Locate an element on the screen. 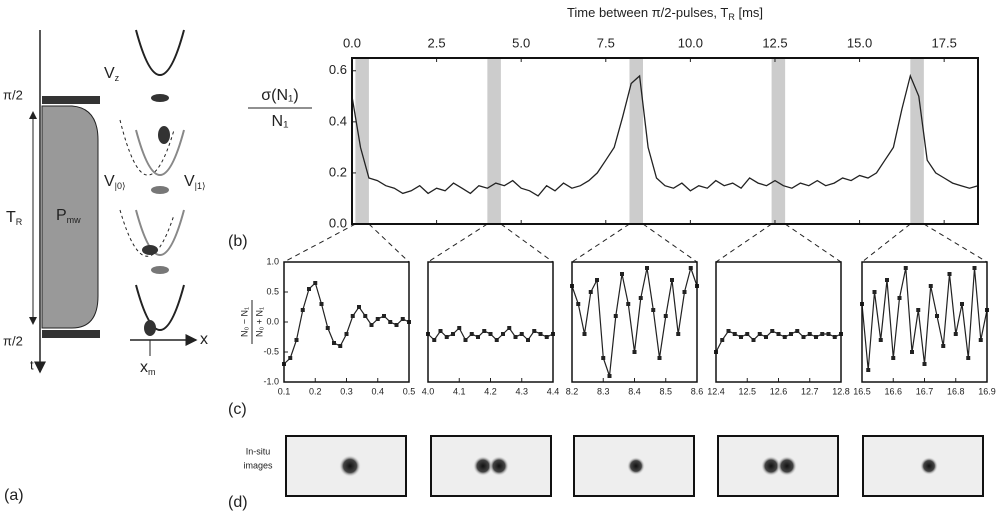 This screenshot has width=1006, height=518. potential is located at coordinates (147, 147).